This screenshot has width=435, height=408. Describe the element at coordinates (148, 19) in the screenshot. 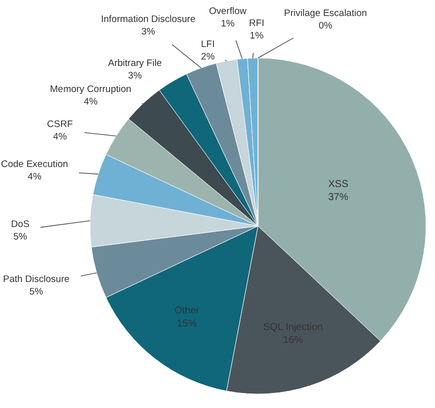

I see `slice-label: Information Disclosure` at that location.